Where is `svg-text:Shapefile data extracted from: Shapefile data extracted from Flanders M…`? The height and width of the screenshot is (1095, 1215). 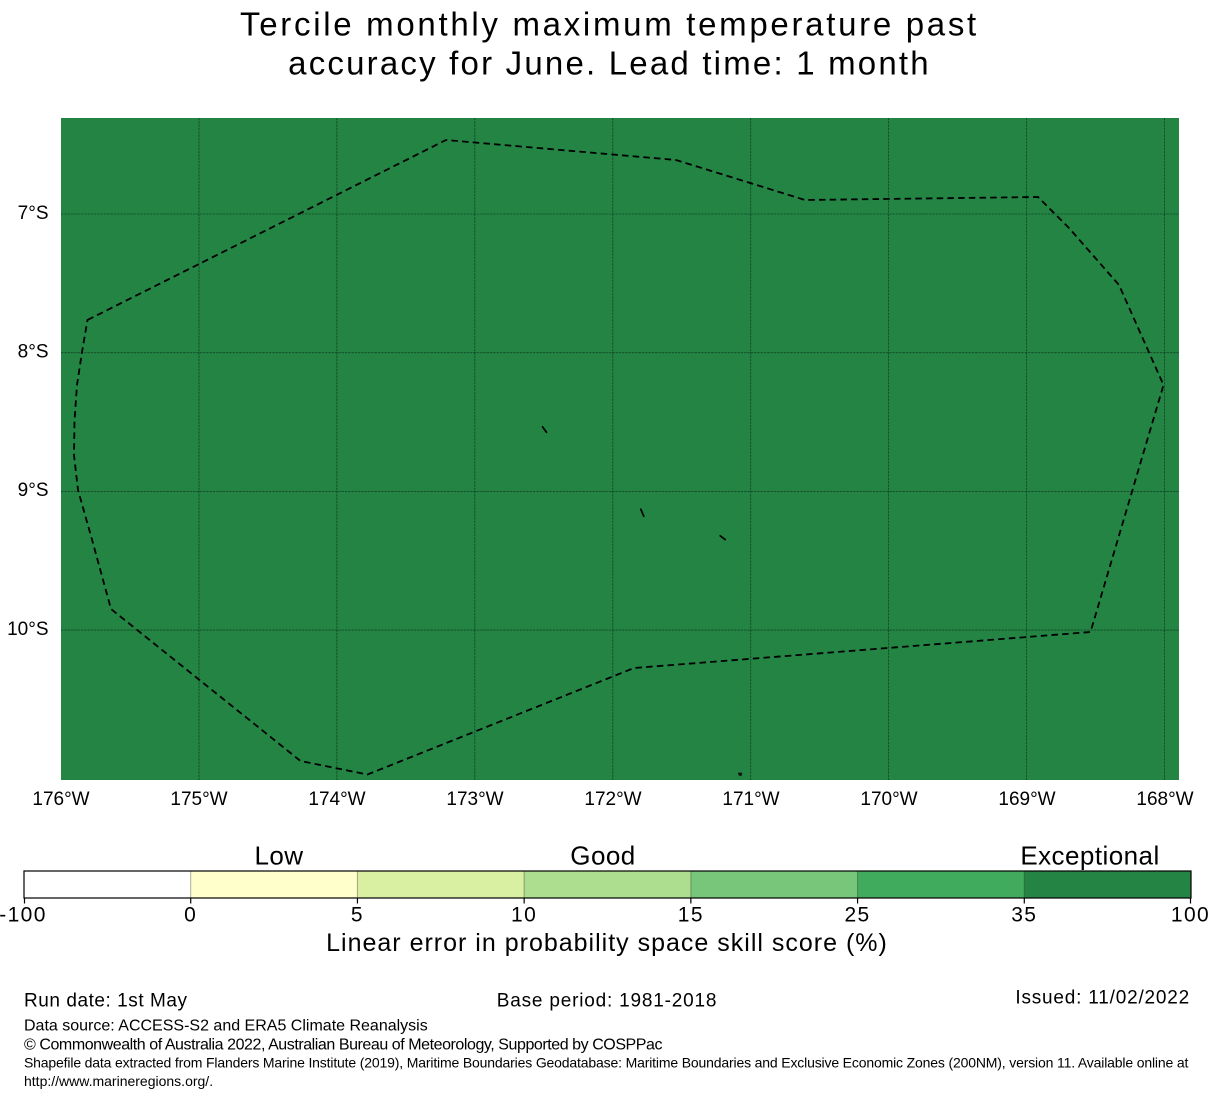
svg-text:Shapefile data extracted from: Shapefile data extracted from Flanders M… is located at coordinates (606, 1063).